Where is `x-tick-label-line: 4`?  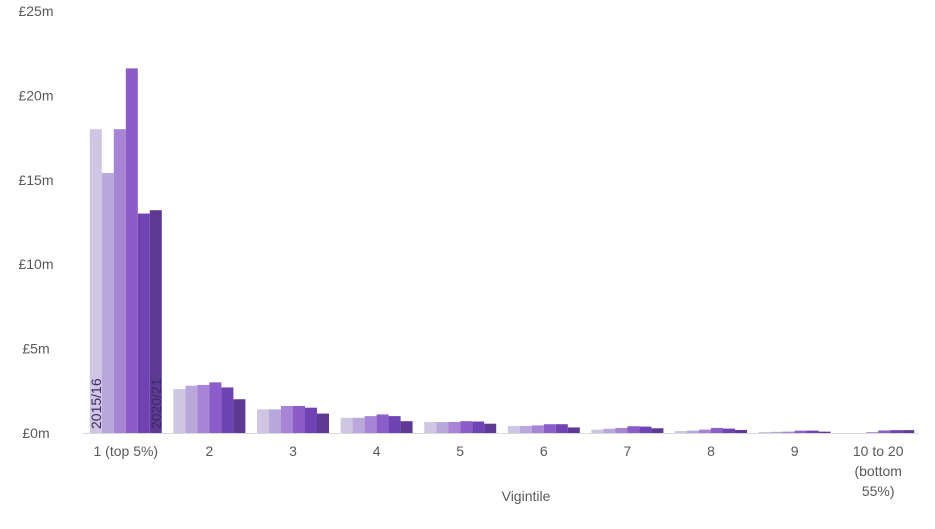 x-tick-label-line: 4 is located at coordinates (377, 451).